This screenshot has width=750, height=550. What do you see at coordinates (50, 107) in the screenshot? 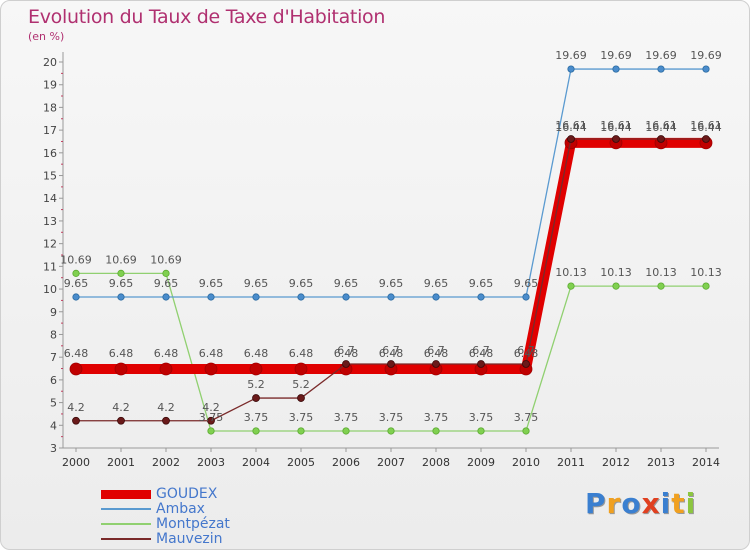
I see `y-tick-label: 18` at bounding box center [50, 107].